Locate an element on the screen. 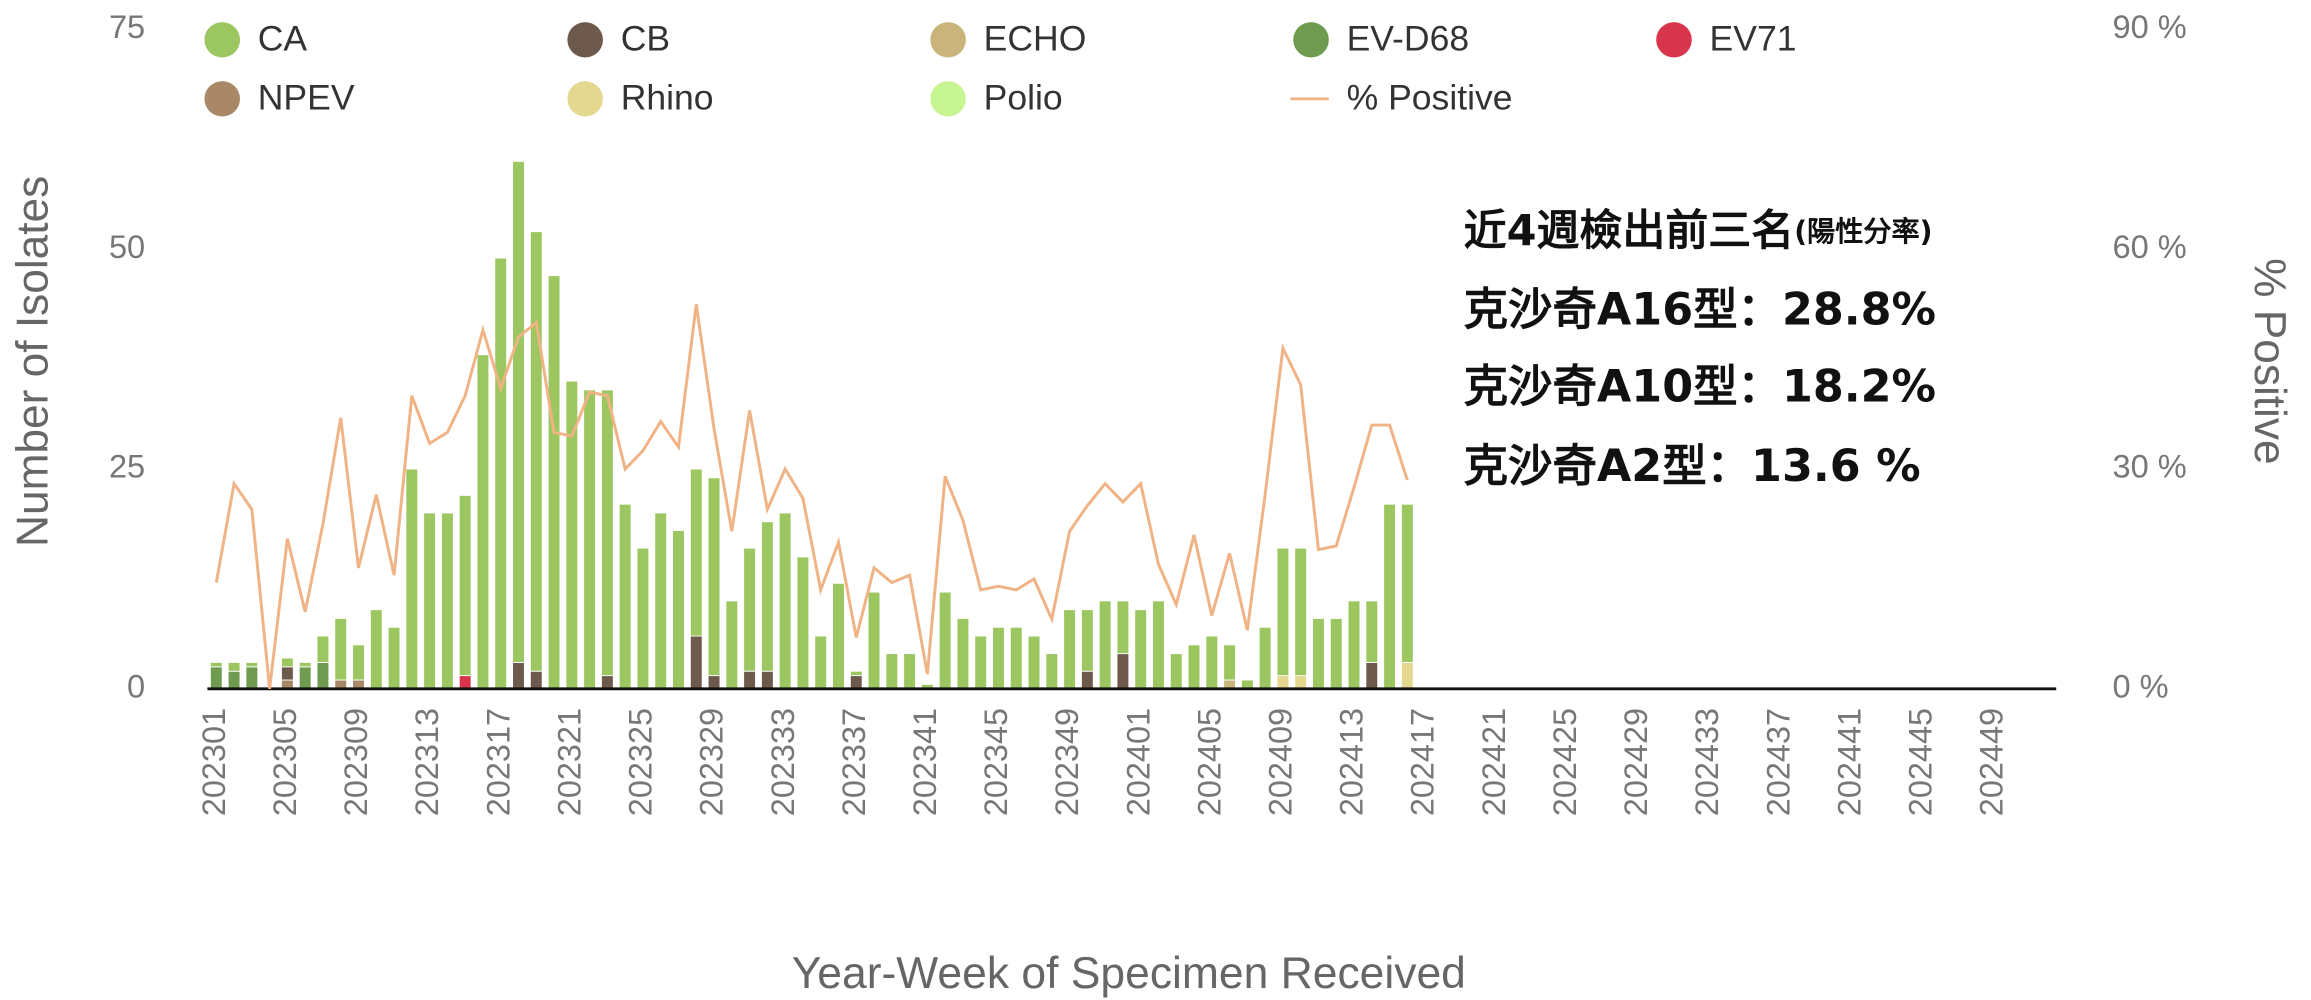 The width and height of the screenshot is (2311, 1000). legend-item: CA is located at coordinates (255, 39).